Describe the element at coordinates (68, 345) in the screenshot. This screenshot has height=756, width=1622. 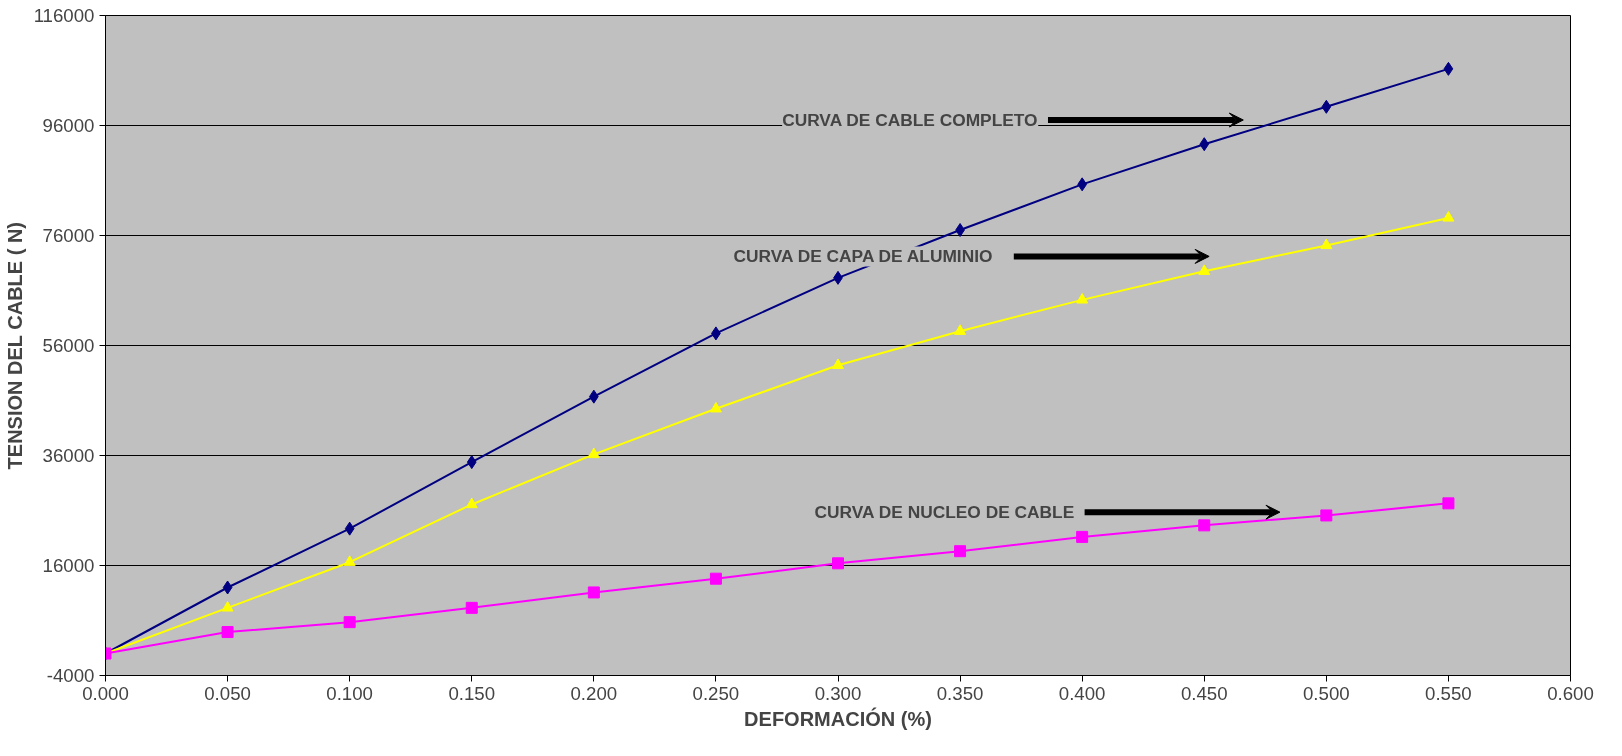
I see `y-tick-label: 56000` at that location.